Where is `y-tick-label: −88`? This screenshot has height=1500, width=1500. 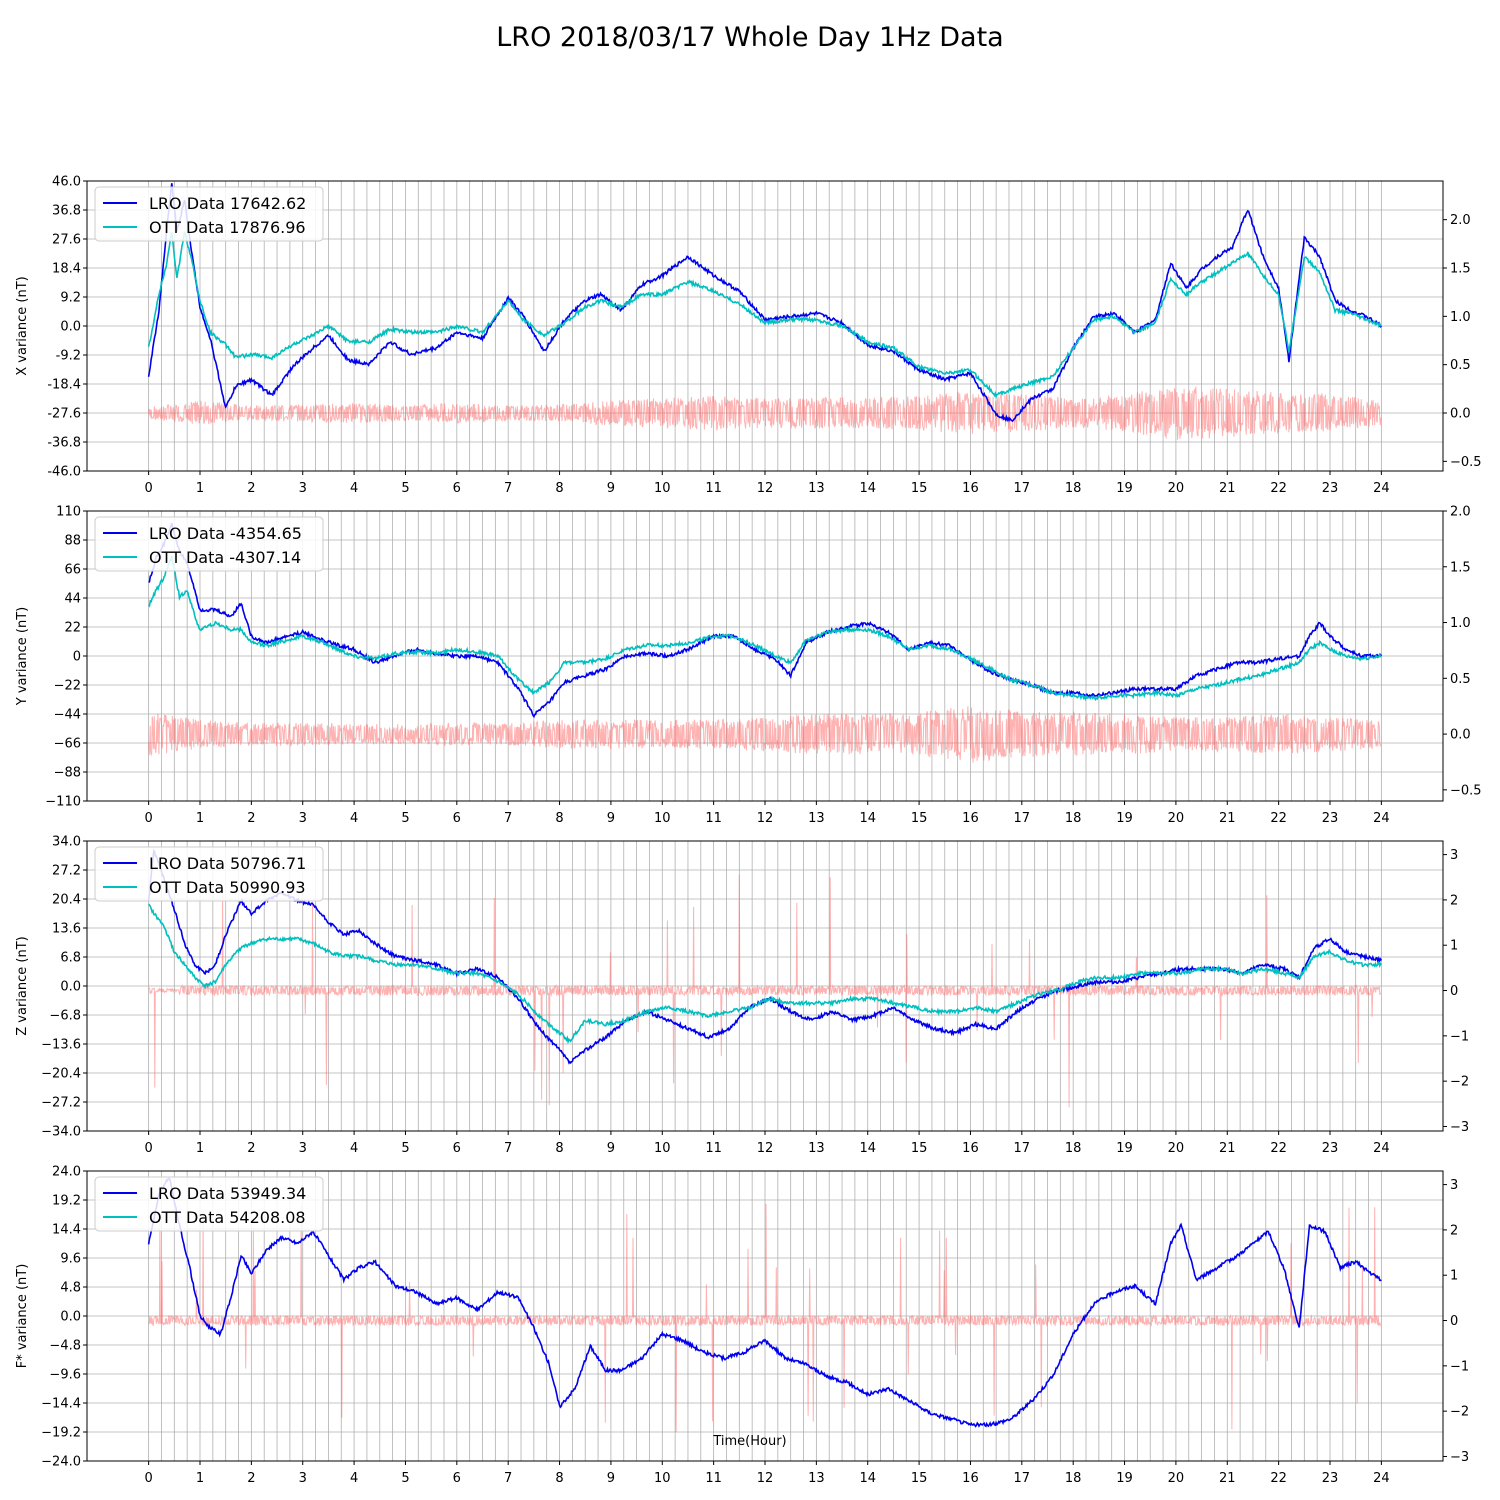
y-tick-label: −88 is located at coordinates (67, 773).